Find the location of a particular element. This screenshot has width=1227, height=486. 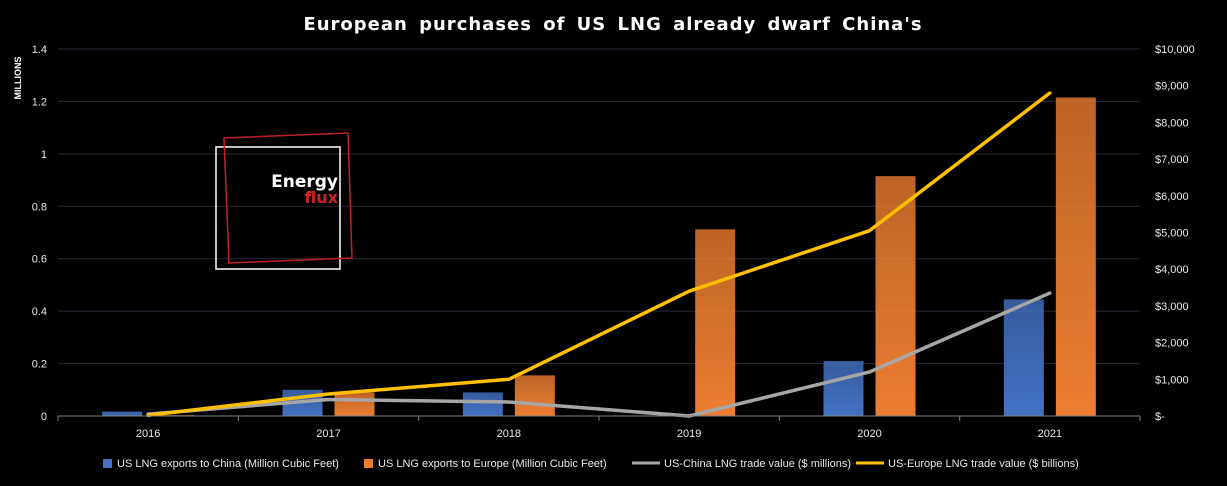

x-tick-label: 2020 is located at coordinates (869, 434).